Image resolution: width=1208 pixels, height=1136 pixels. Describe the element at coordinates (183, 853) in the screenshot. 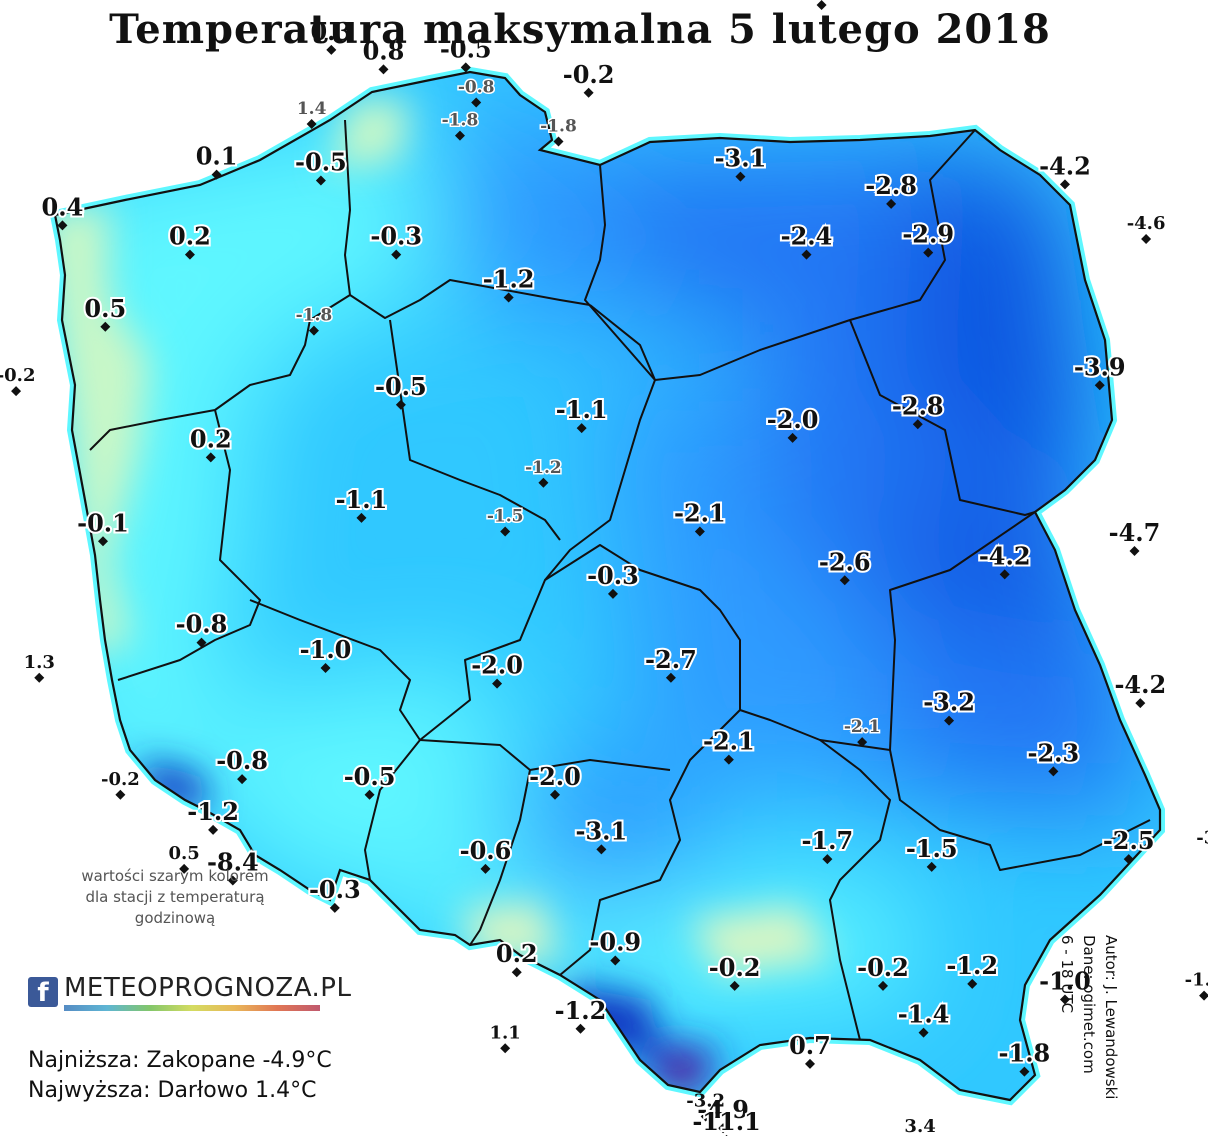

I see `foreign-station-temp-label: 0.5` at that location.